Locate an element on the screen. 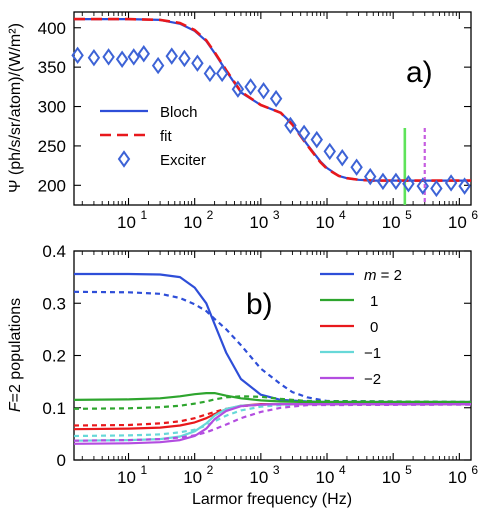  legend-bloch-label: Bloch is located at coordinates (179, 112).